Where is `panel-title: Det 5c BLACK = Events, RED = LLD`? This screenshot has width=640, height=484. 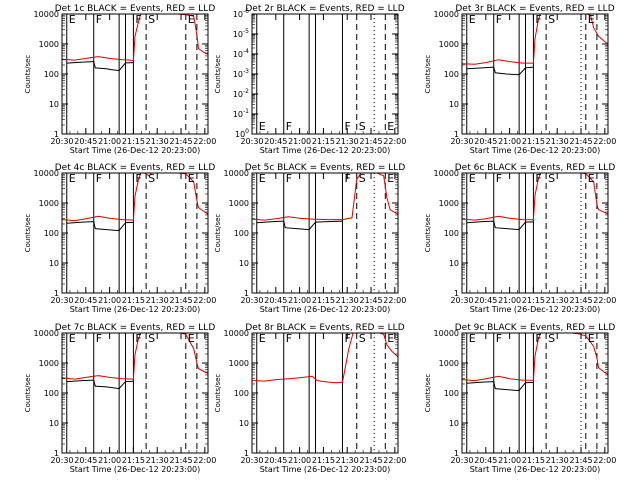
panel-title: Det 5c BLACK = Events, RED = LLD is located at coordinates (325, 168).